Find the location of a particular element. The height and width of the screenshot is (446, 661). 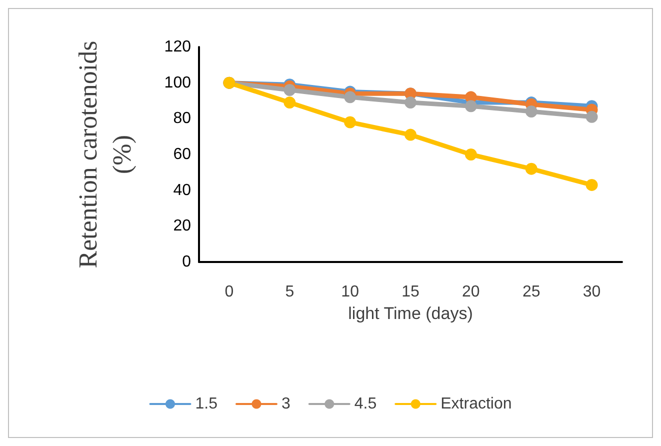

y-tick-label: 60 is located at coordinates (182, 154).